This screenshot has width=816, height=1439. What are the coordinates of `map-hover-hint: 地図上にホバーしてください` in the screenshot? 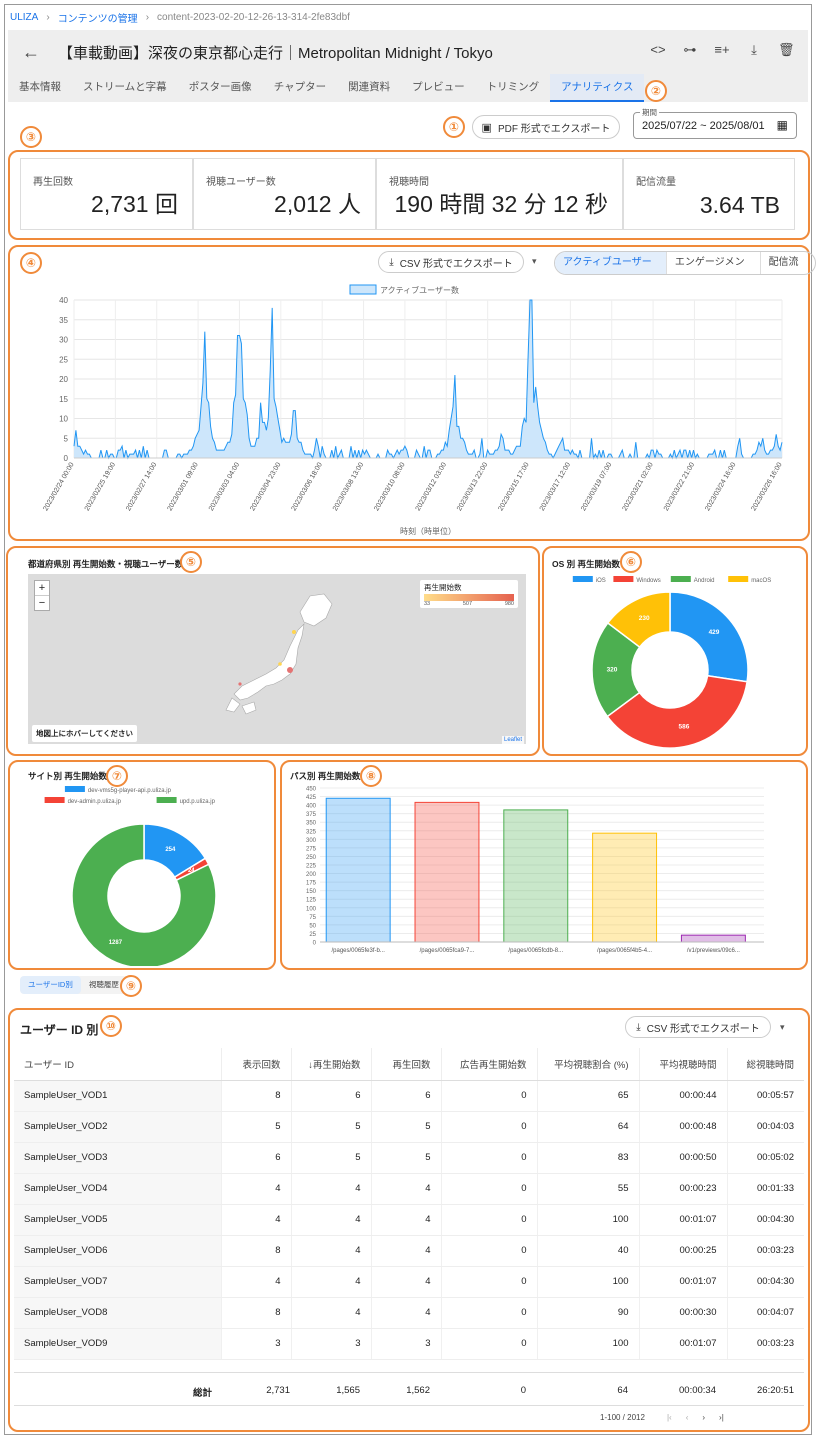 It's located at (85, 733).